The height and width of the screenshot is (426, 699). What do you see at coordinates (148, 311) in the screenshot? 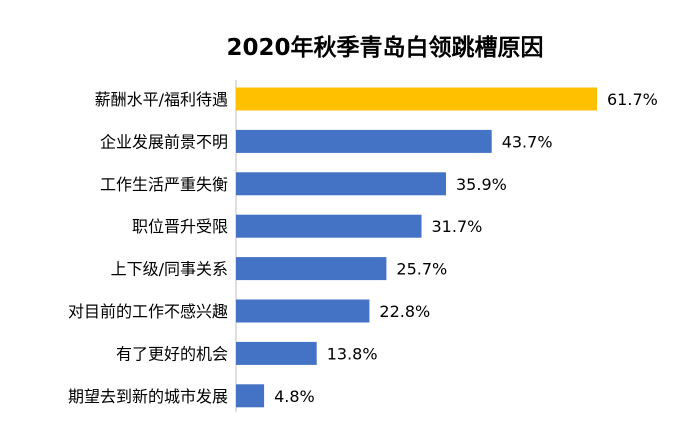
I see `category-label-6: 对目前的工作不感兴趣` at bounding box center [148, 311].